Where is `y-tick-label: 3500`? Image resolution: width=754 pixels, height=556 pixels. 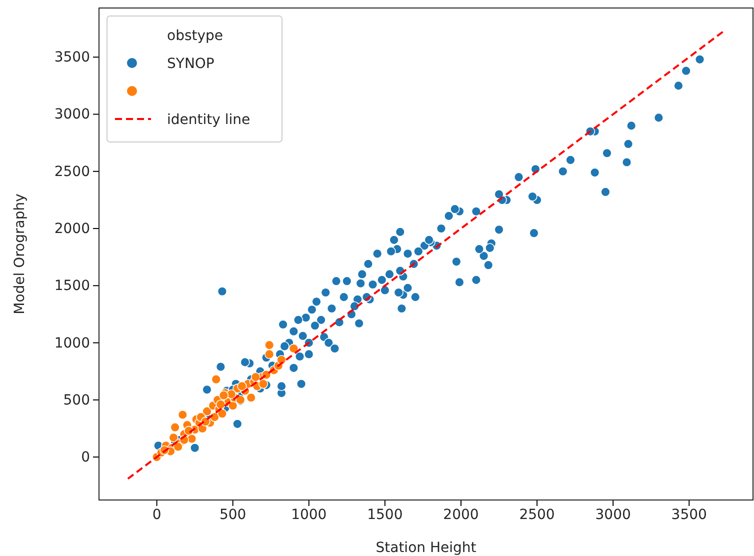
y-tick-label: 3500 is located at coordinates (72, 58).